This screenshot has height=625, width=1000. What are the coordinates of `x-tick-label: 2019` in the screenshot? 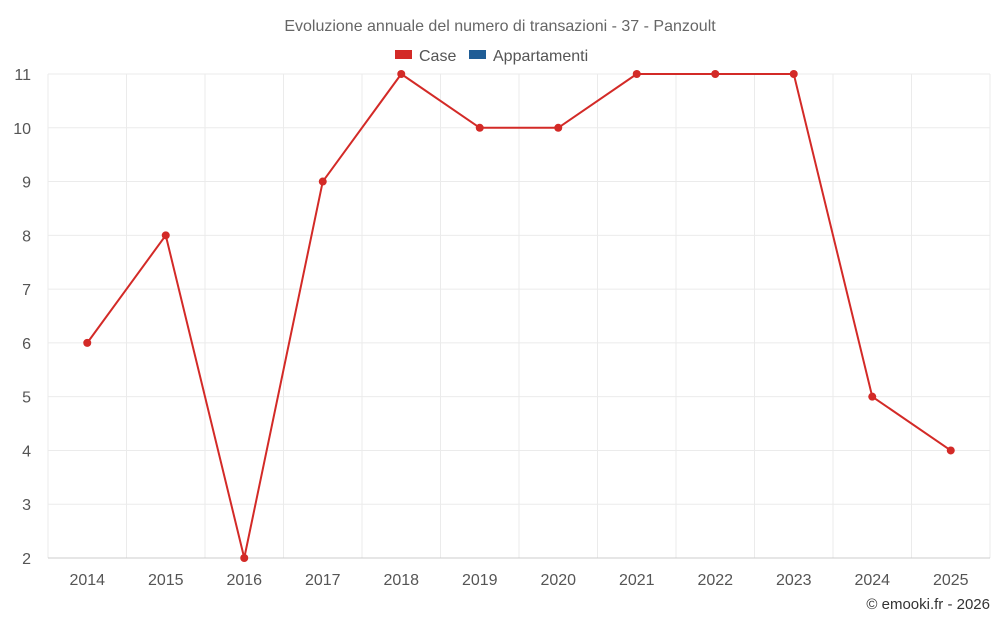 It's located at (480, 580).